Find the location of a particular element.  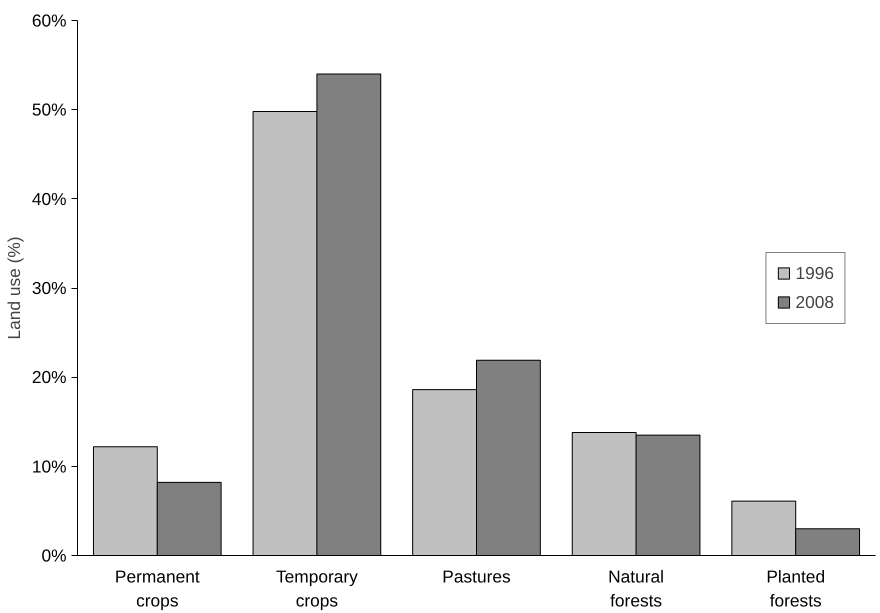

x-tick-label: Permanent crops is located at coordinates (157, 588).